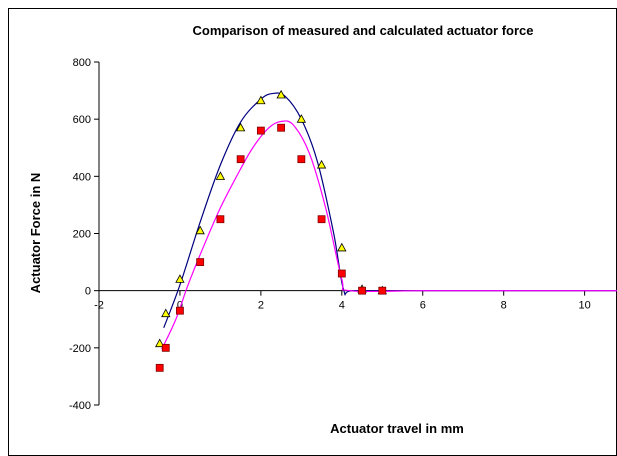 The height and width of the screenshot is (456, 617). What do you see at coordinates (504, 306) in the screenshot?
I see `x-tick-label: 8` at bounding box center [504, 306].